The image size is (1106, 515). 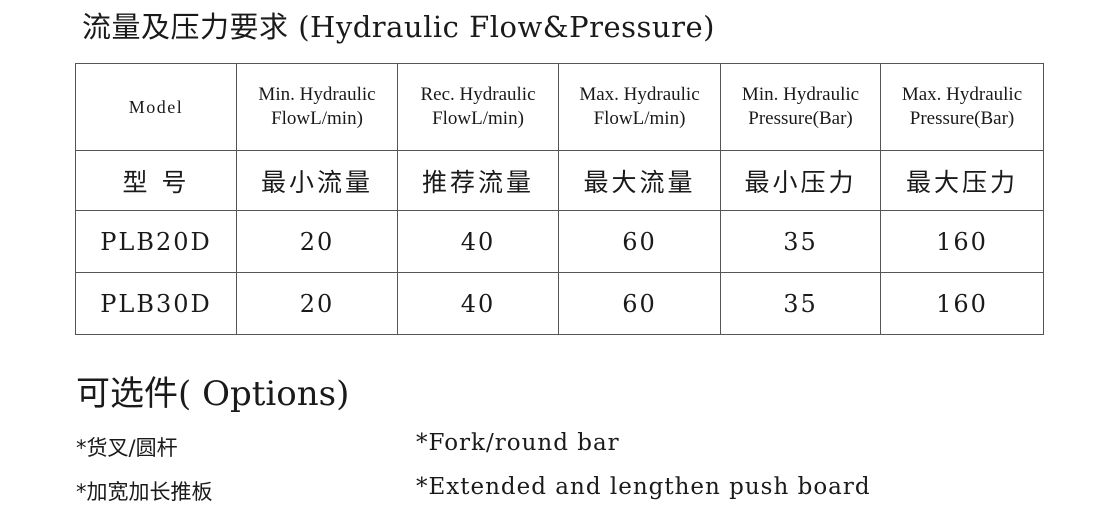 What do you see at coordinates (398, 27) in the screenshot?
I see `page-title: 流量及压力要求 (Hydraulic Flow&Pressure)` at bounding box center [398, 27].